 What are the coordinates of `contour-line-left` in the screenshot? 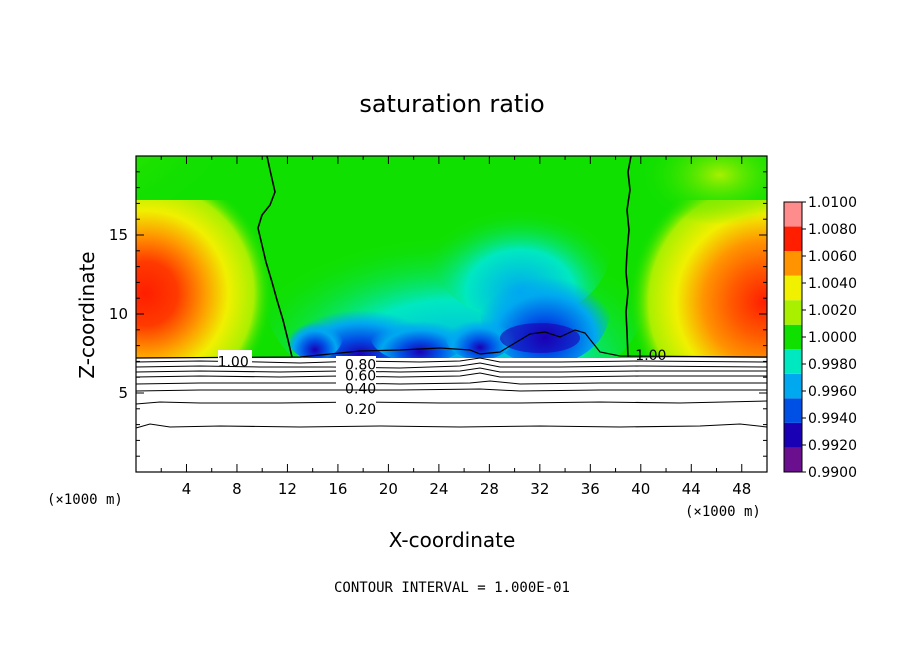 It's located at (275, 256).